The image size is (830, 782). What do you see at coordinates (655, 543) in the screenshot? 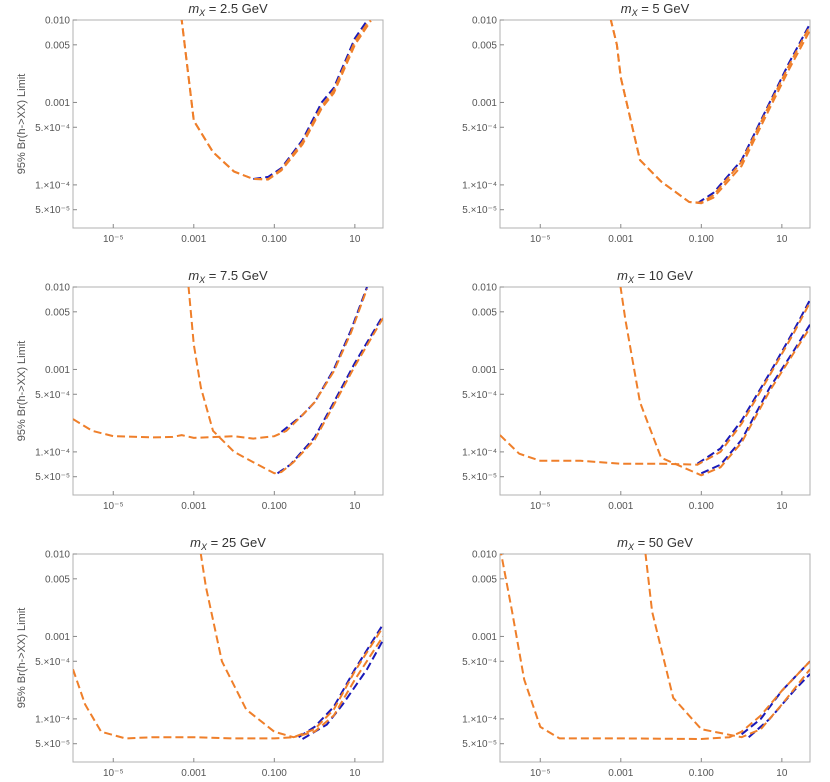
I see `chart-title: mX = 50 GeV` at bounding box center [655, 543].